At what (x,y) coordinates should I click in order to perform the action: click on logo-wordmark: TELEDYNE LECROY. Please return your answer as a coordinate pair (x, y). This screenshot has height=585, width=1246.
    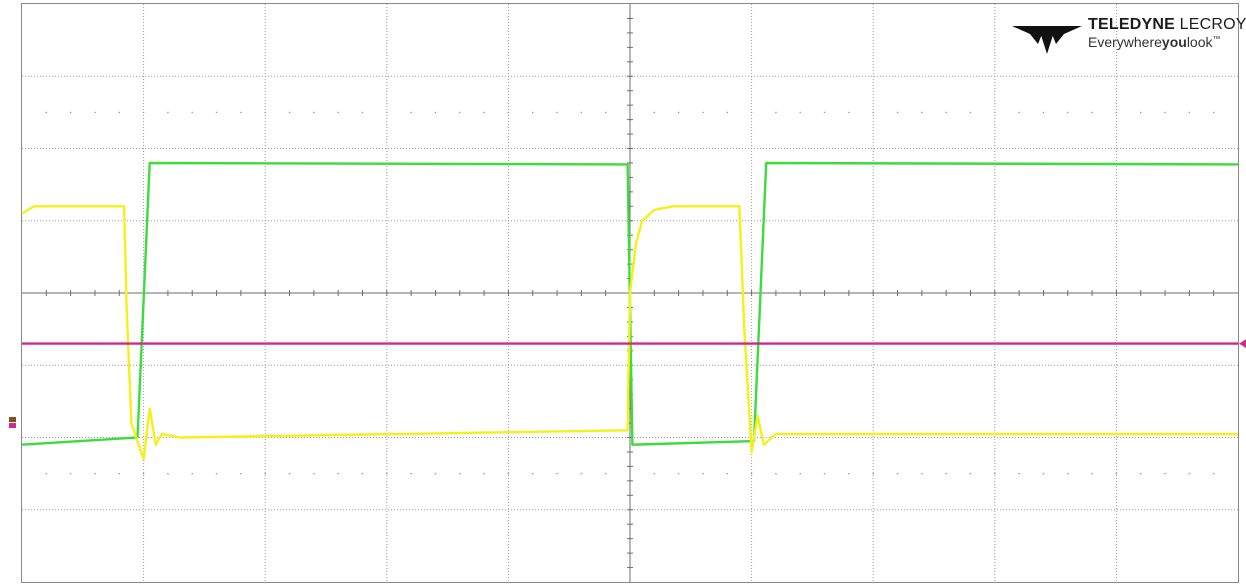
    Looking at the image, I should click on (1167, 25).